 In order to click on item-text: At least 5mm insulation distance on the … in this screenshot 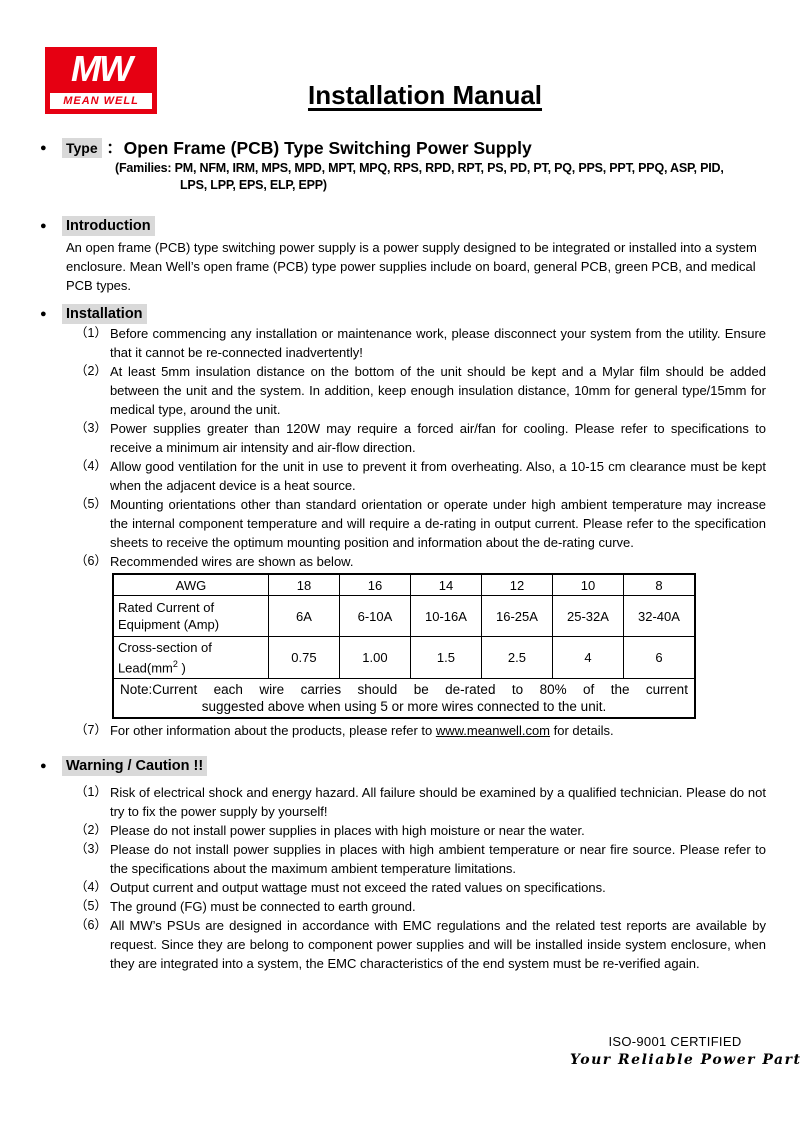, I will do `click(437, 390)`.